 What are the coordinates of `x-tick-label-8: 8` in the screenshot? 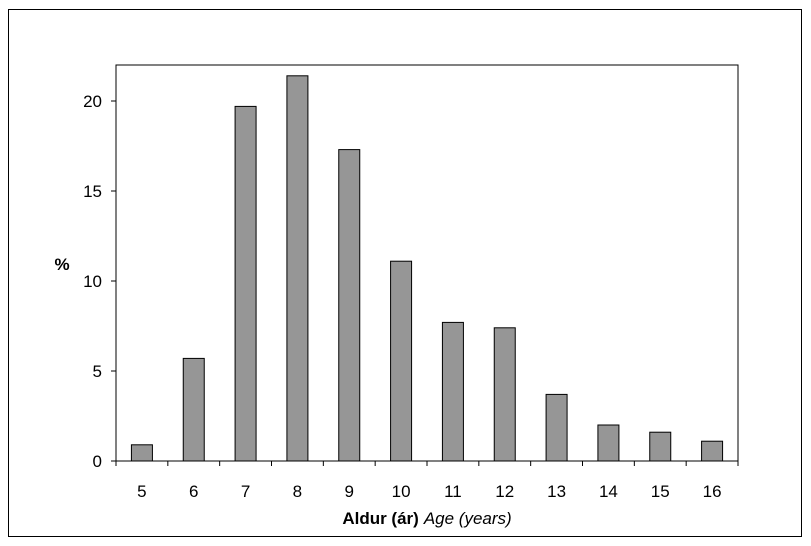 It's located at (297, 491).